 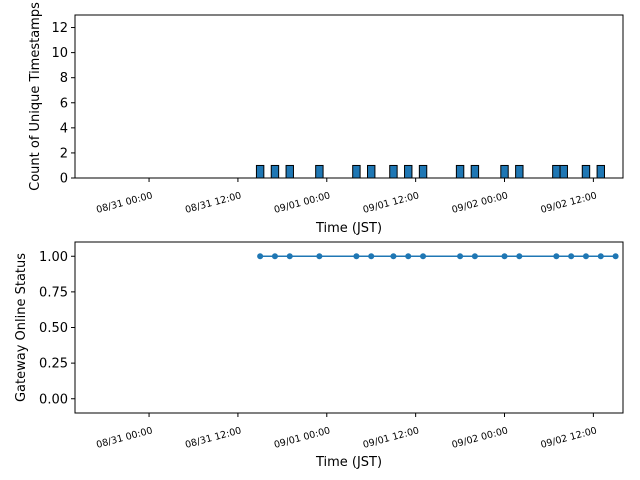 What do you see at coordinates (568, 203) in the screenshot?
I see `top-chart-x-tick-label: 09/02 12:00` at bounding box center [568, 203].